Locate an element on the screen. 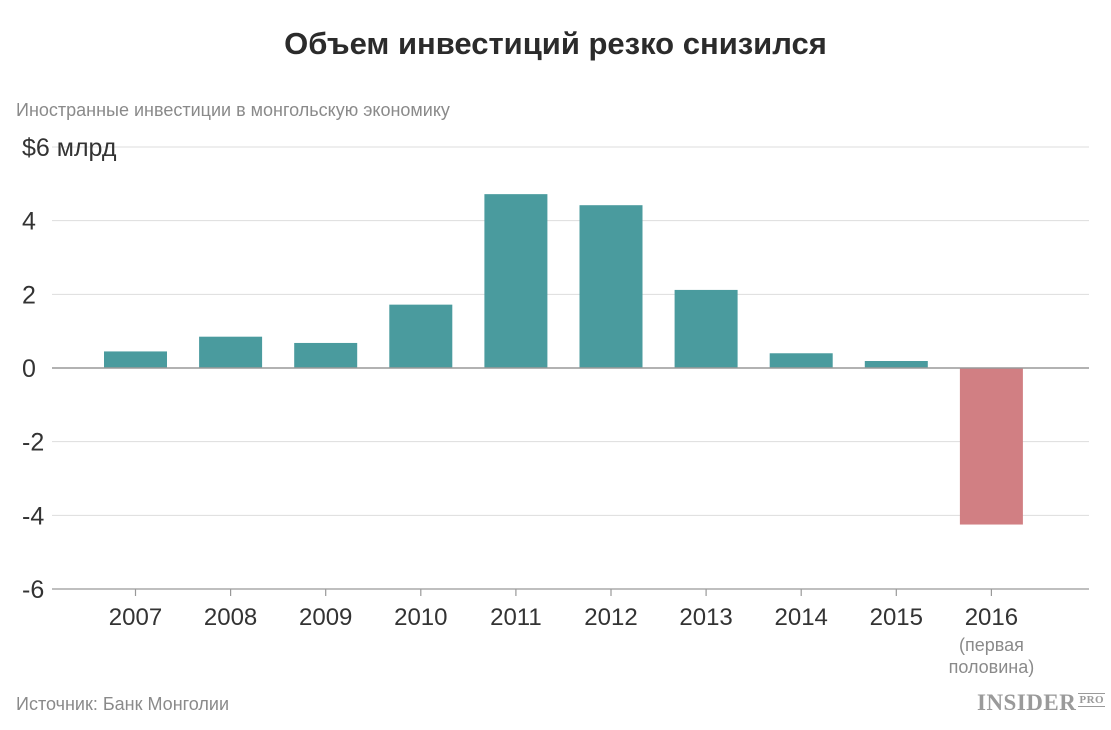 The image size is (1111, 730). insider-pro-logo: INSIDER PRO is located at coordinates (1041, 703).